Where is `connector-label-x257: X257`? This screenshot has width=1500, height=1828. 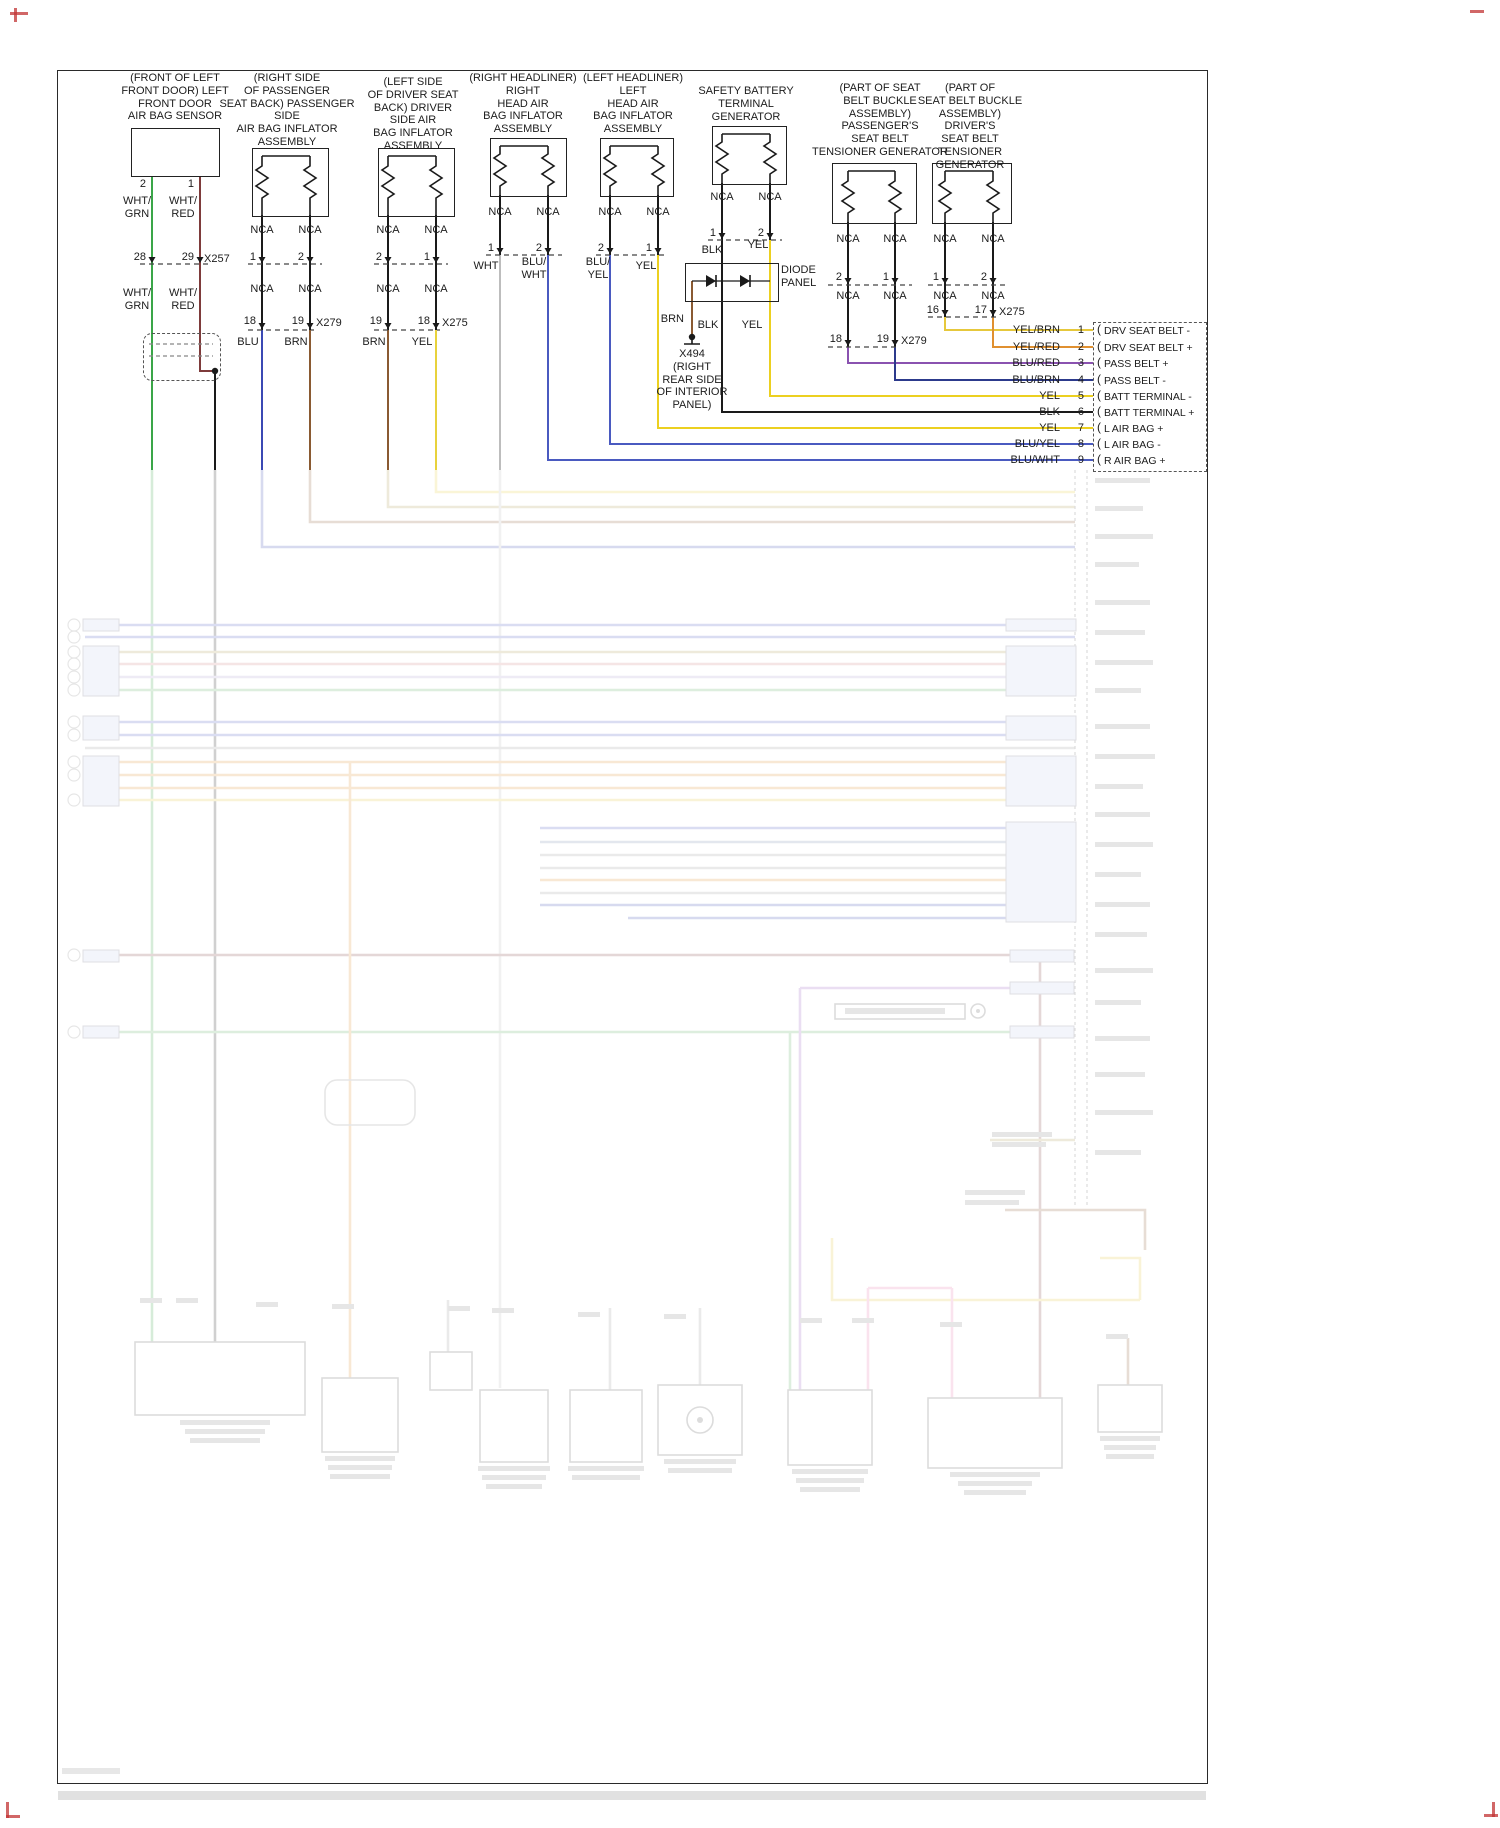
connector-label-x257: X257 is located at coordinates (217, 259).